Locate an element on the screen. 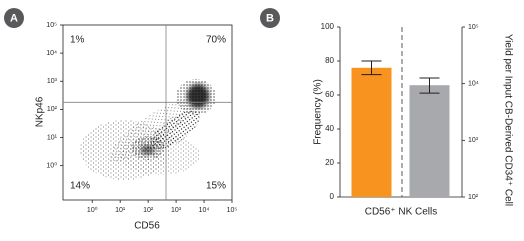 This screenshot has width=524, height=241. quadrant-label: 1% is located at coordinates (77, 40).